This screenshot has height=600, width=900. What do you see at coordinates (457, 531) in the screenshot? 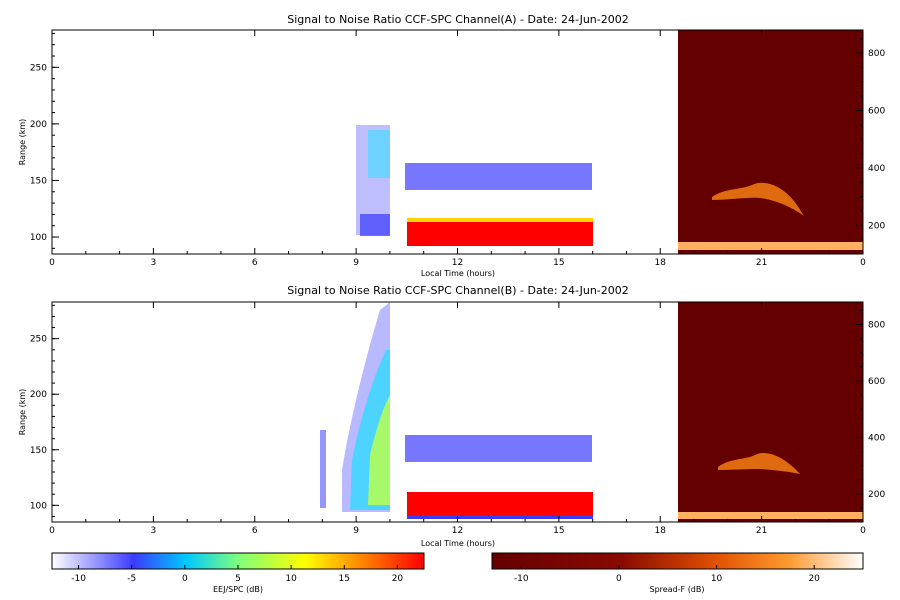
I see `panel-b-x-tick-label: 12` at bounding box center [457, 531].